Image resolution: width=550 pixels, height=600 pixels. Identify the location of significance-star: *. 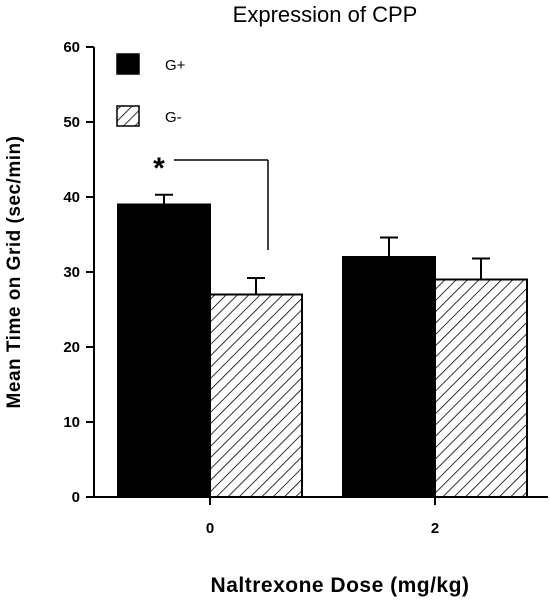
(159, 168).